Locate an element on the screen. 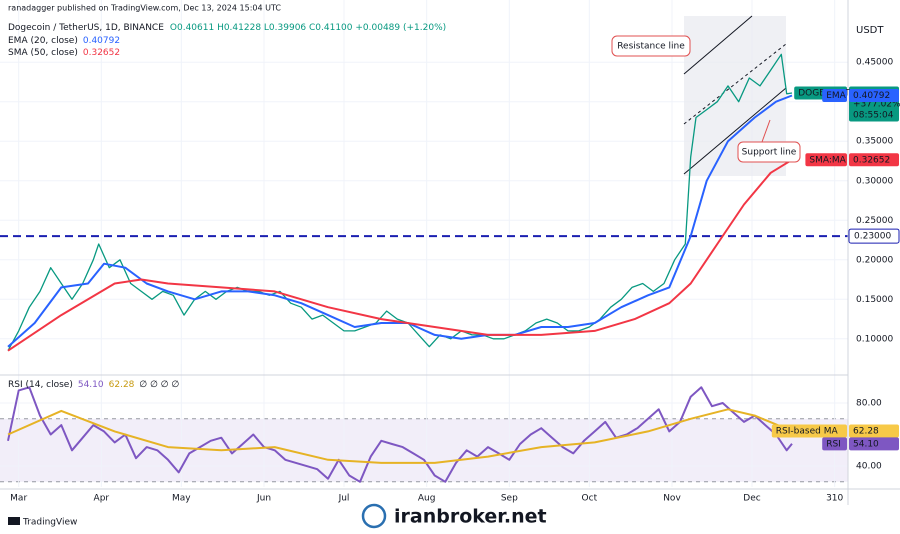 This screenshot has height=534, width=900. annotation: Resistance line is located at coordinates (651, 47).